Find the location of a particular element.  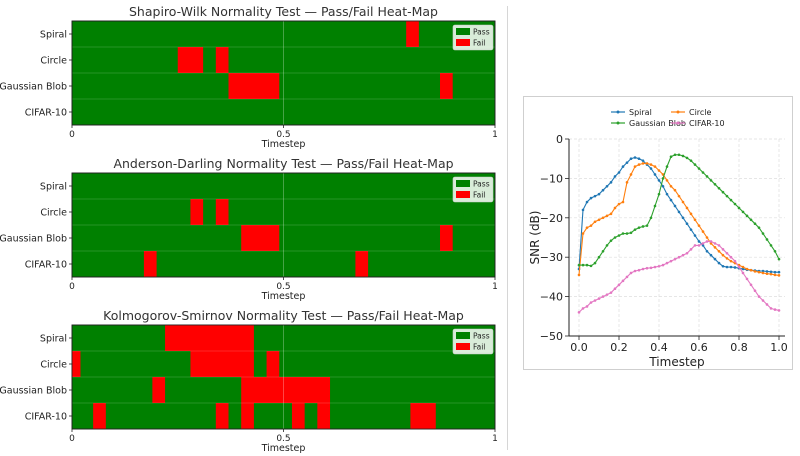

legend-label-spiral: Spiral is located at coordinates (640, 112).